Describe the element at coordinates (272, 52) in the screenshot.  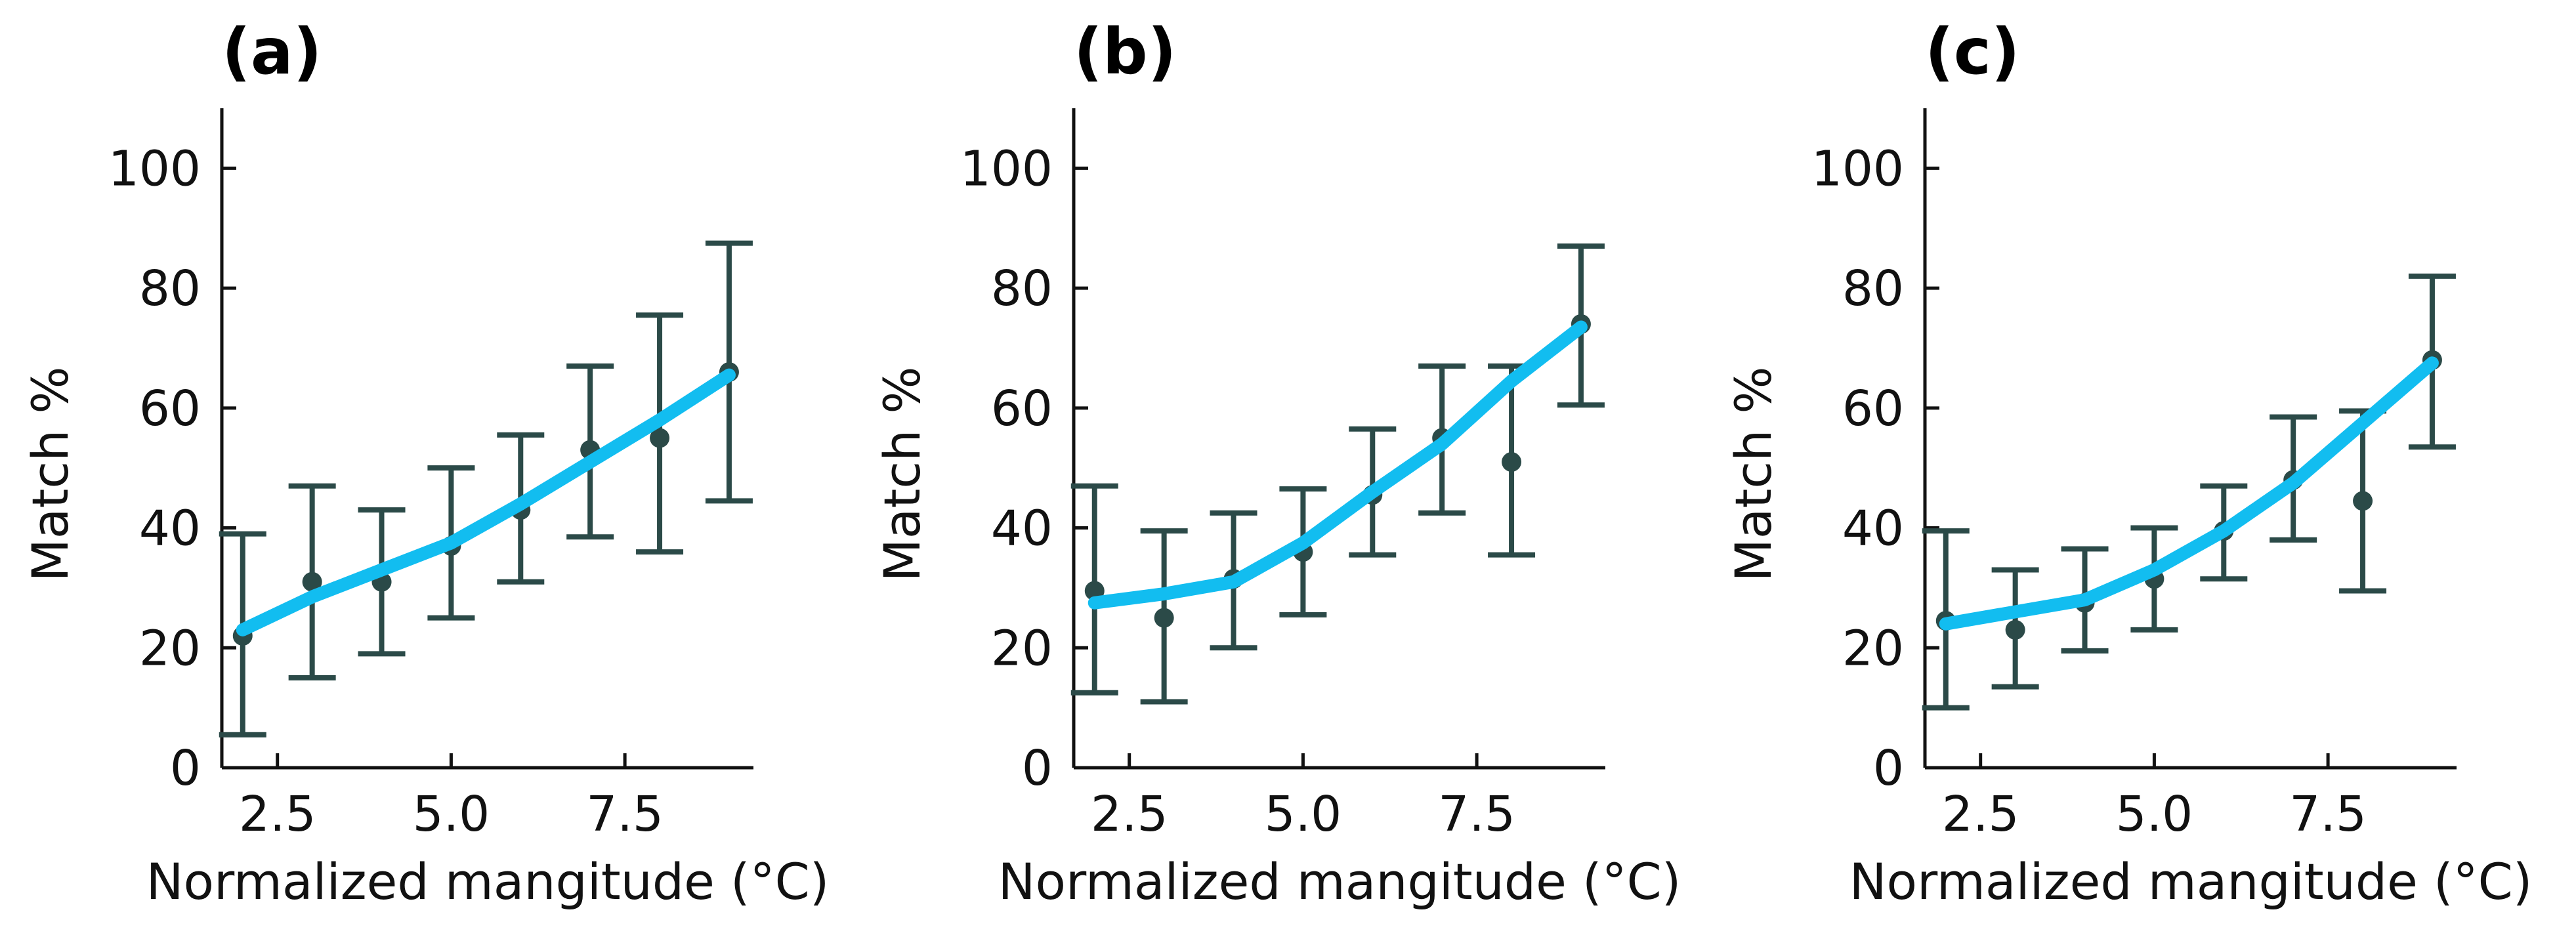
I see `panel-label: (a)` at that location.